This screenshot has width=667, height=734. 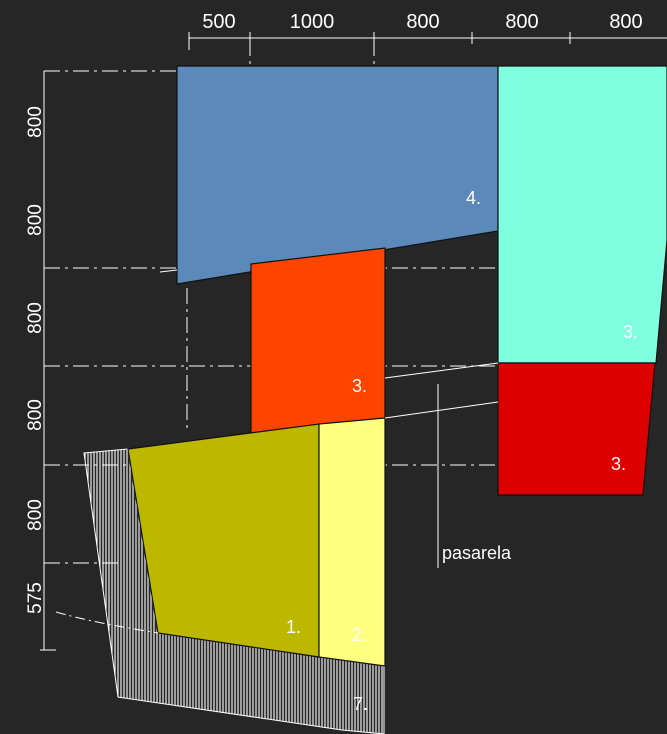 What do you see at coordinates (359, 635) in the screenshot?
I see `zone-label-2: 2.` at bounding box center [359, 635].